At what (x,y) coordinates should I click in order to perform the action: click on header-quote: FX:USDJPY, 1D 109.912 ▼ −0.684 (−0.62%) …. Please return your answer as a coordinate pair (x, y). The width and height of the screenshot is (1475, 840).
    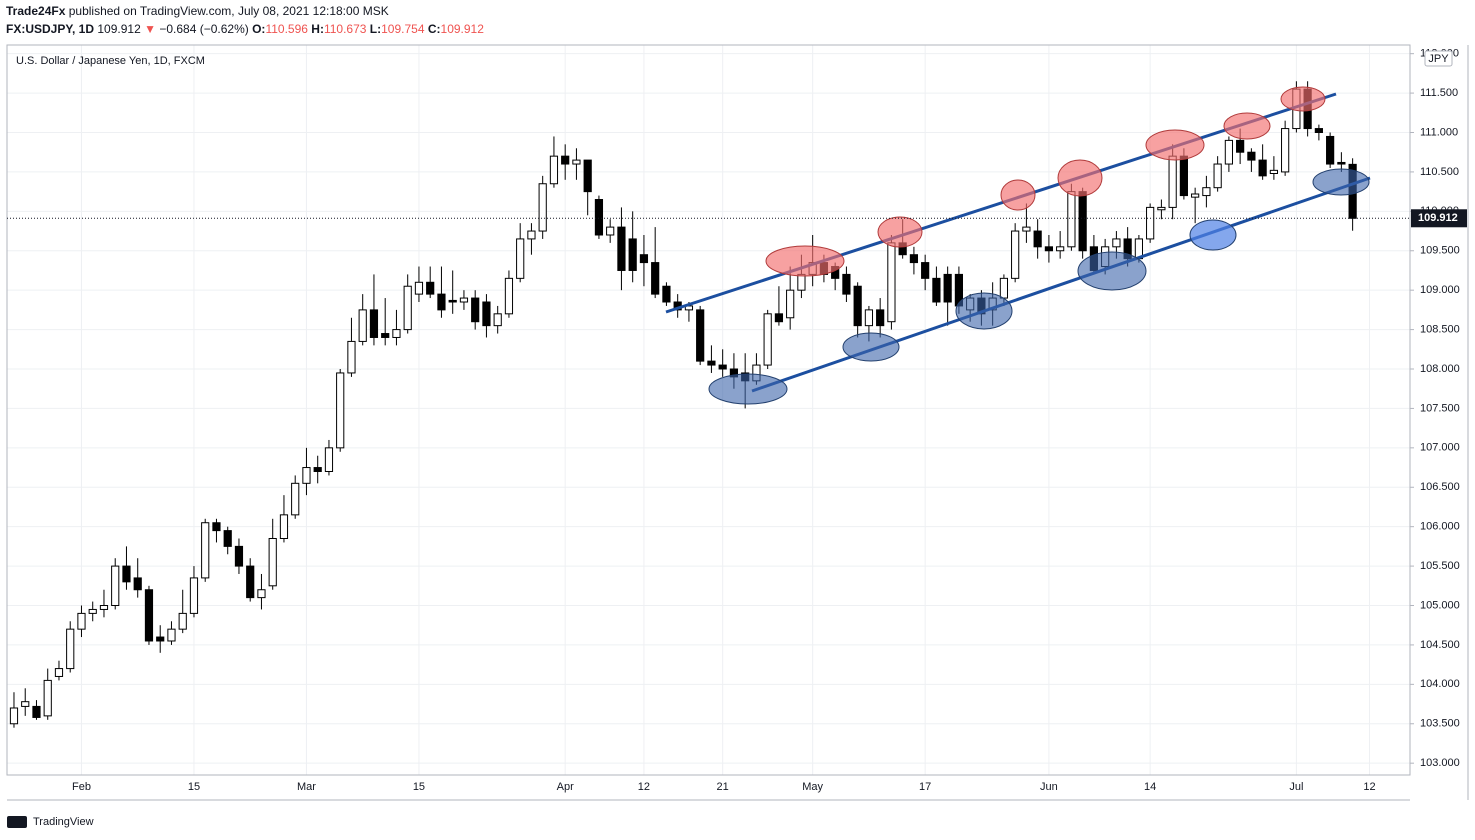
    Looking at the image, I should click on (245, 29).